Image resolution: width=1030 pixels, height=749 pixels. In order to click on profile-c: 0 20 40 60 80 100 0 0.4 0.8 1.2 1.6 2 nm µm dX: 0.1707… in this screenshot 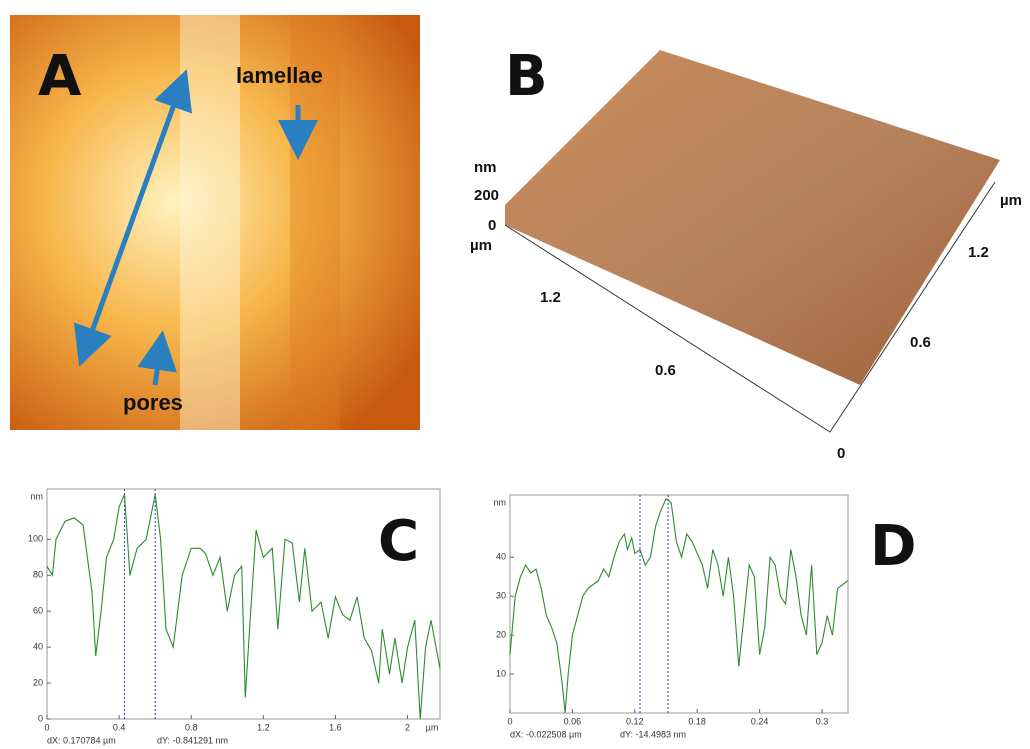, I will do `click(234, 616)`.